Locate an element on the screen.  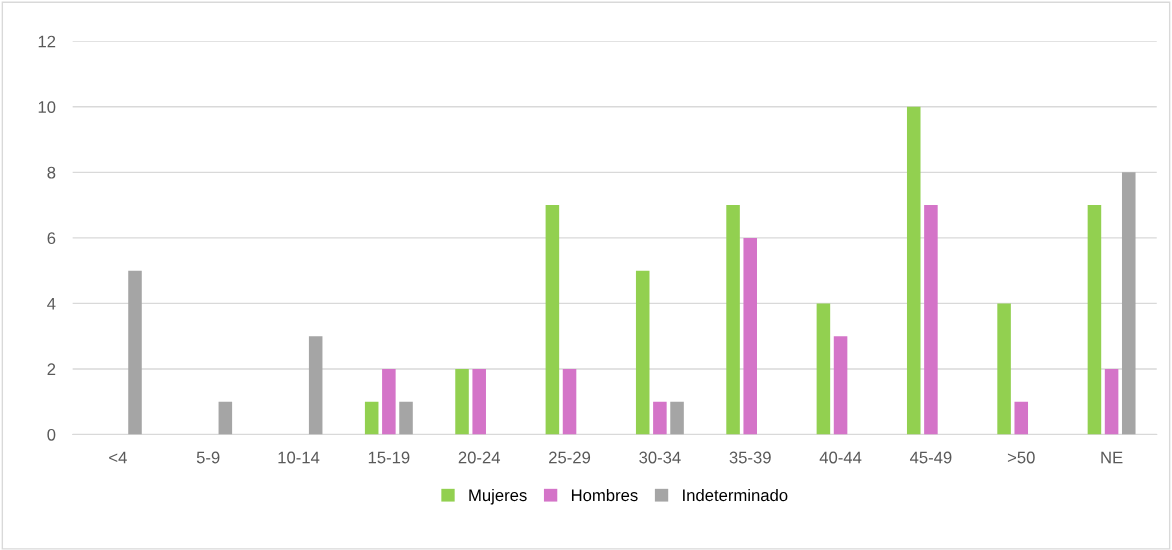
legend-label: Hombres is located at coordinates (604, 495).